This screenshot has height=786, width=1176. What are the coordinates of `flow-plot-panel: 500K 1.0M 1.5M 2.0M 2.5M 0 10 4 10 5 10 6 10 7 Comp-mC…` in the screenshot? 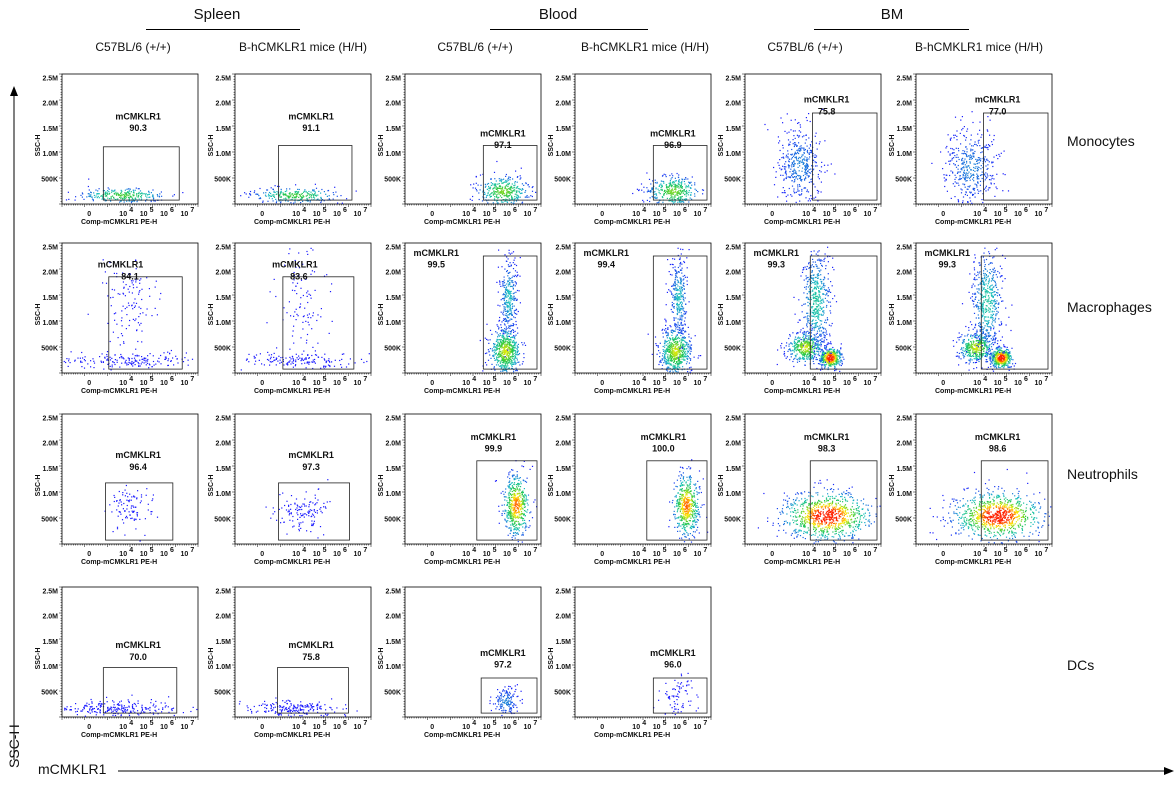 It's located at (293, 152).